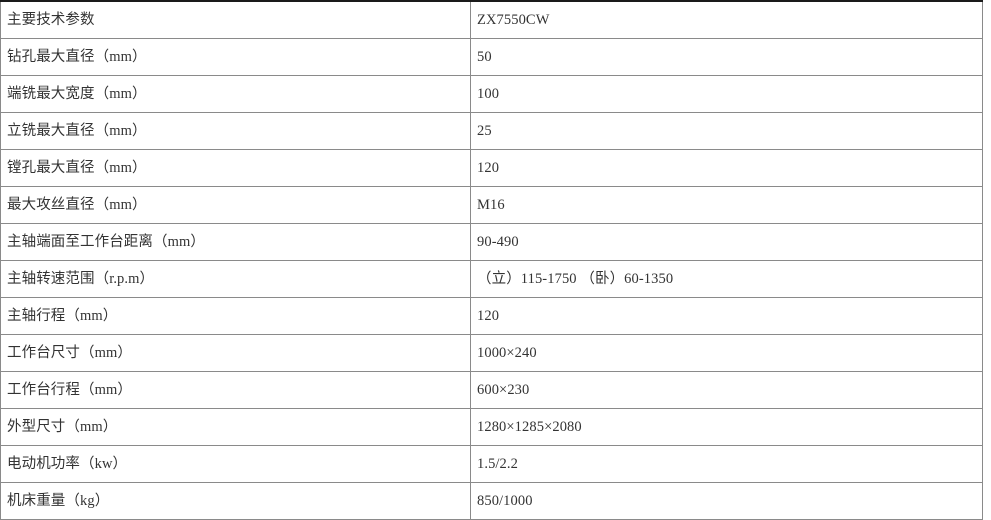  What do you see at coordinates (726, 57) in the screenshot?
I see `parameter-value-cell: 50` at bounding box center [726, 57].